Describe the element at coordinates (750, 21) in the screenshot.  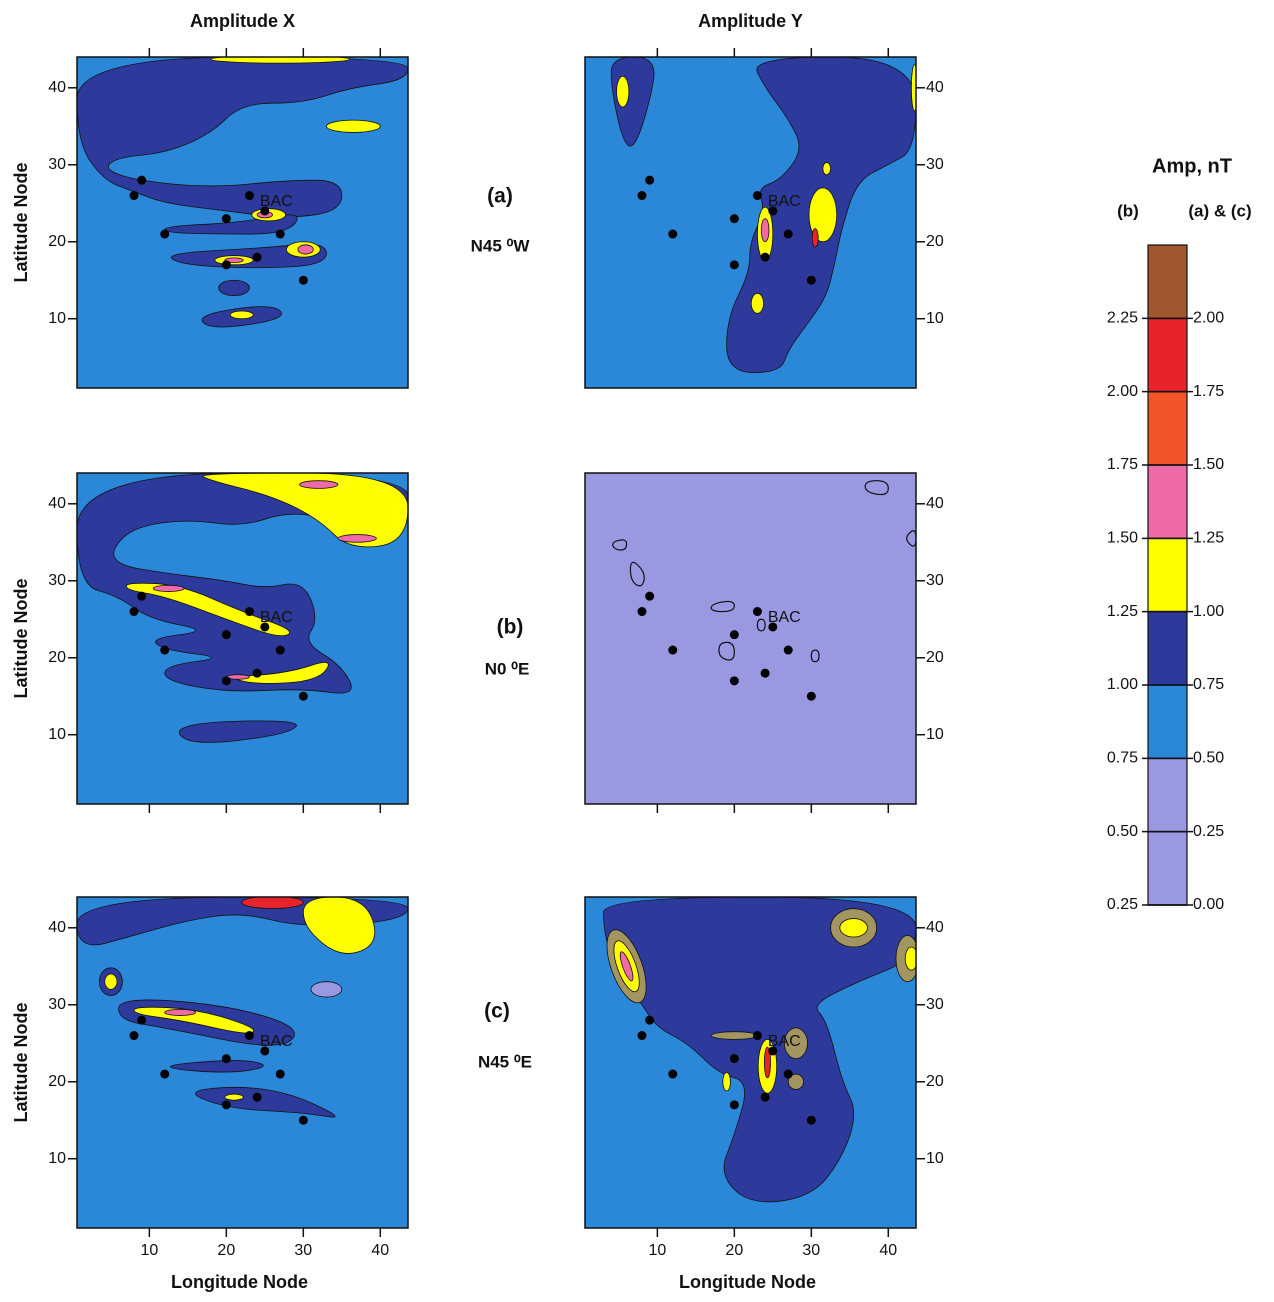
I see `column-title: Amplitude Y` at that location.